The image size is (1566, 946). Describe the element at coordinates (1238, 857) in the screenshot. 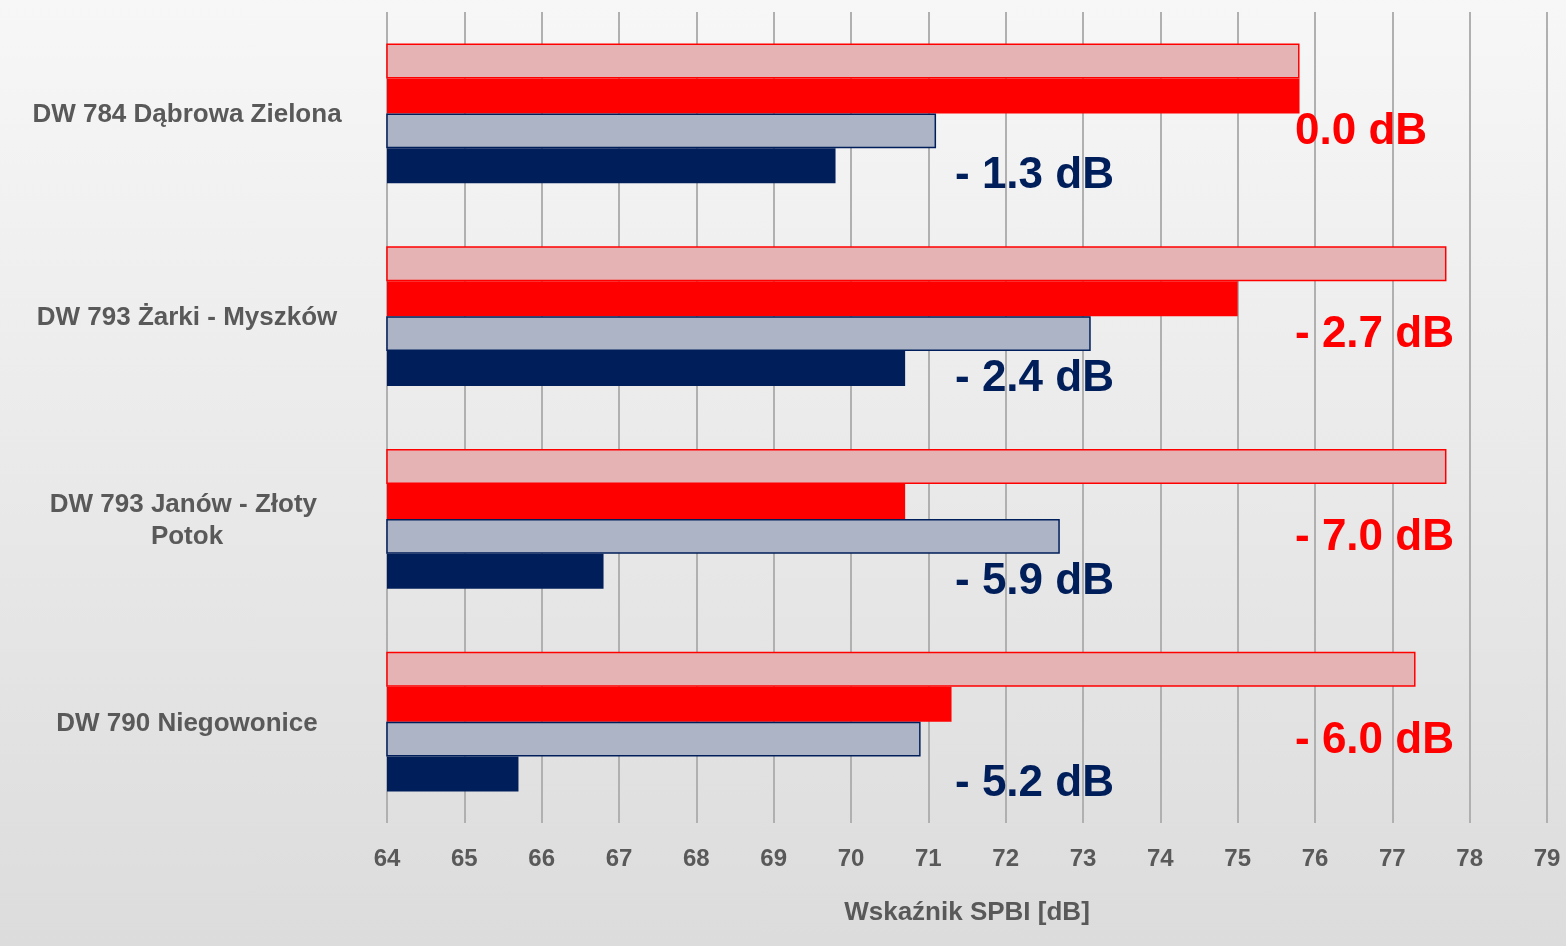

I see `x-tick-label: 75` at that location.